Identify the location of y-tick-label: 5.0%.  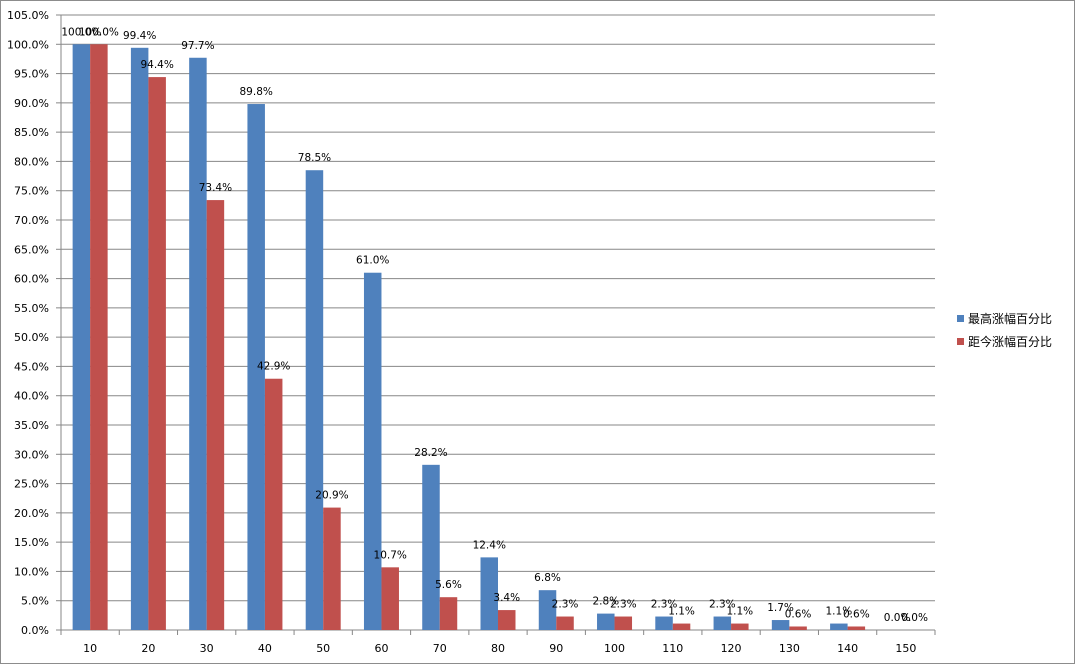
(35, 601).